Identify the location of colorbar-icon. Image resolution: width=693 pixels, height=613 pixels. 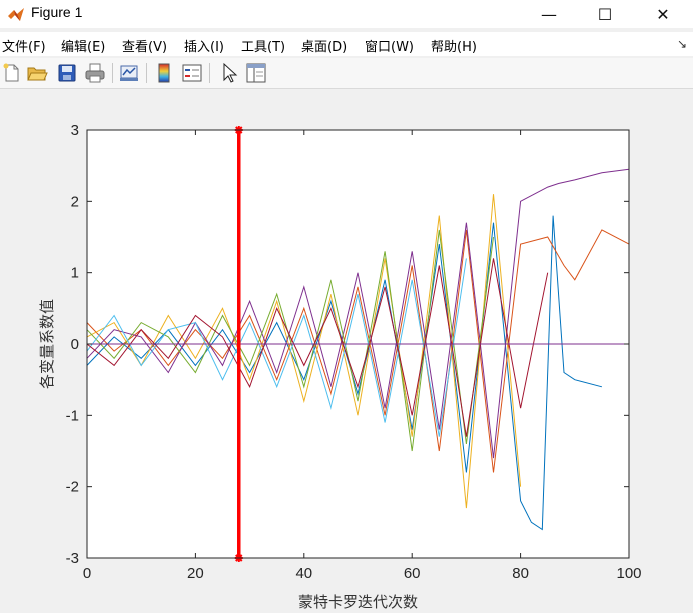
(164, 73).